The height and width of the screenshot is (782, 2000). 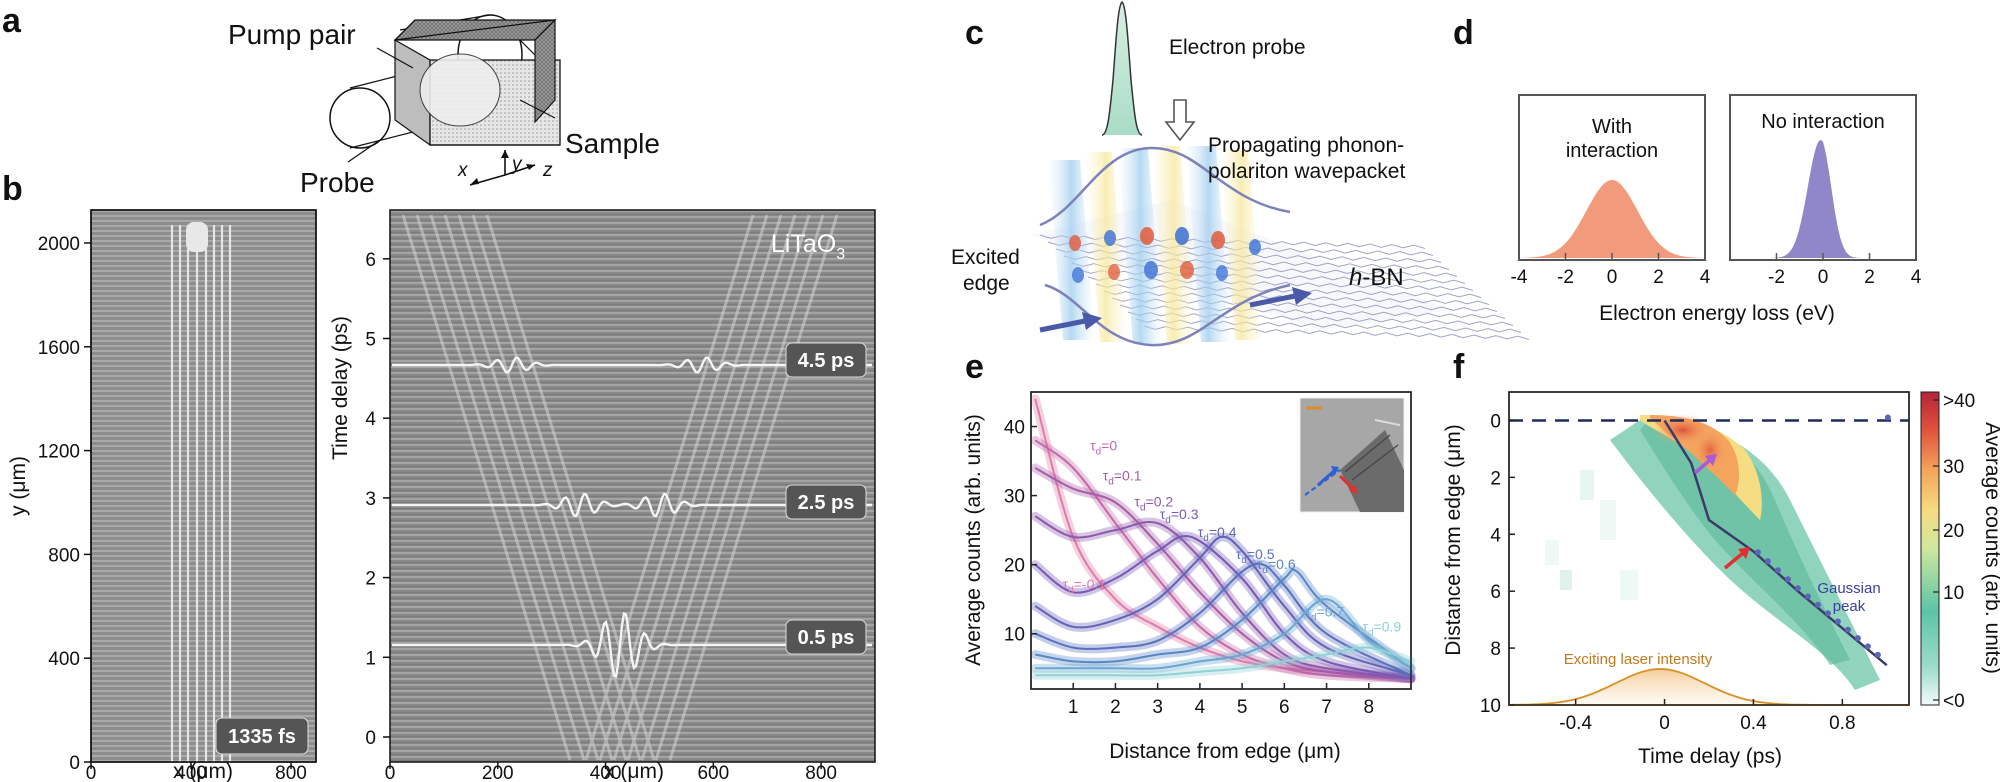 I want to click on e-series-label: τd=0, so click(x=1103, y=448).